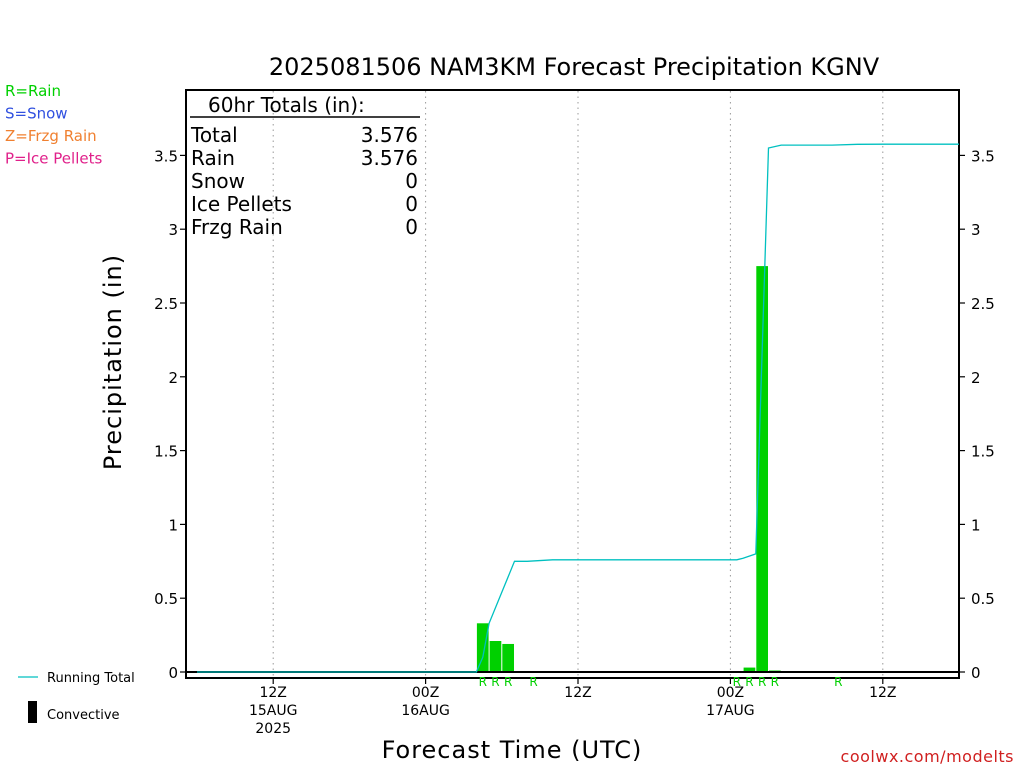 The width and height of the screenshot is (1024, 768). Describe the element at coordinates (976, 230) in the screenshot. I see `y-tick-label-right: 3` at that location.